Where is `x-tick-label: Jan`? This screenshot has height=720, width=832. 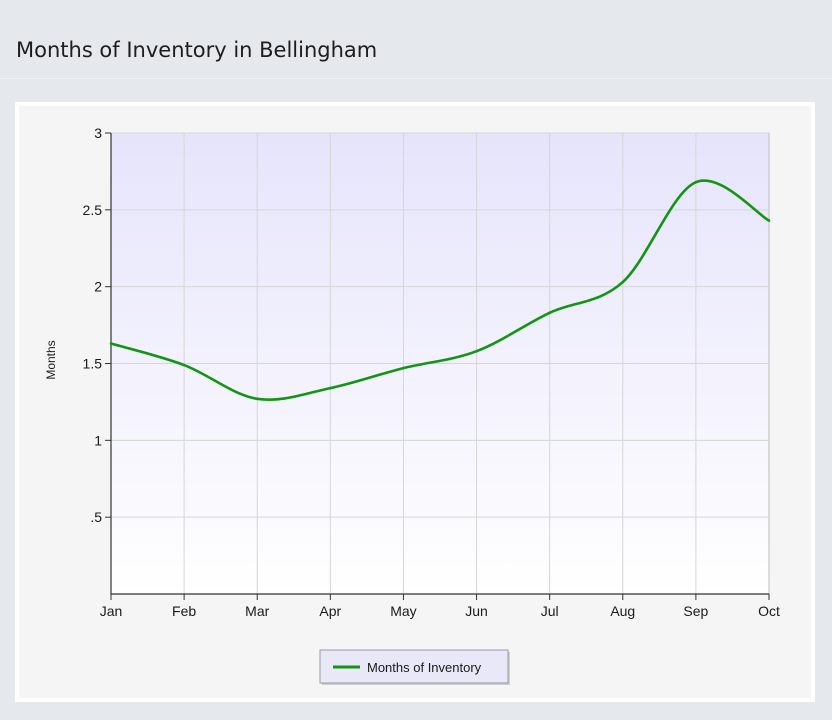 x-tick-label: Jan is located at coordinates (111, 611).